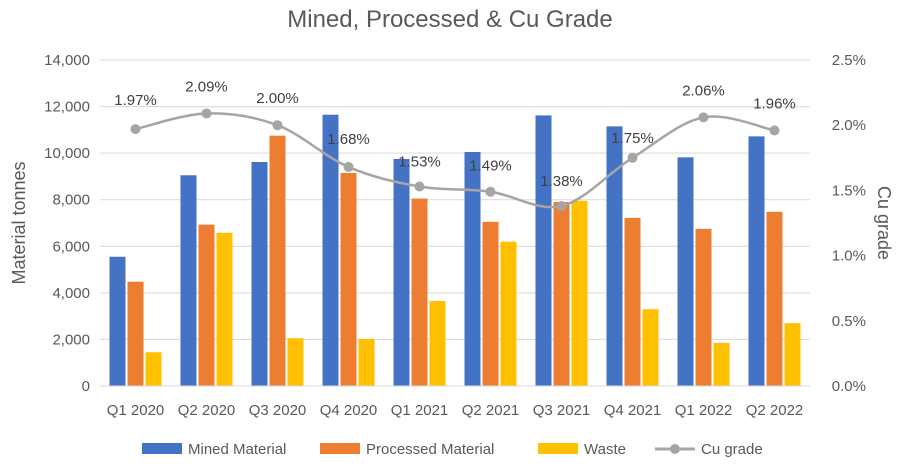  What do you see at coordinates (605, 449) in the screenshot?
I see `legend-label-waste: Waste` at bounding box center [605, 449].